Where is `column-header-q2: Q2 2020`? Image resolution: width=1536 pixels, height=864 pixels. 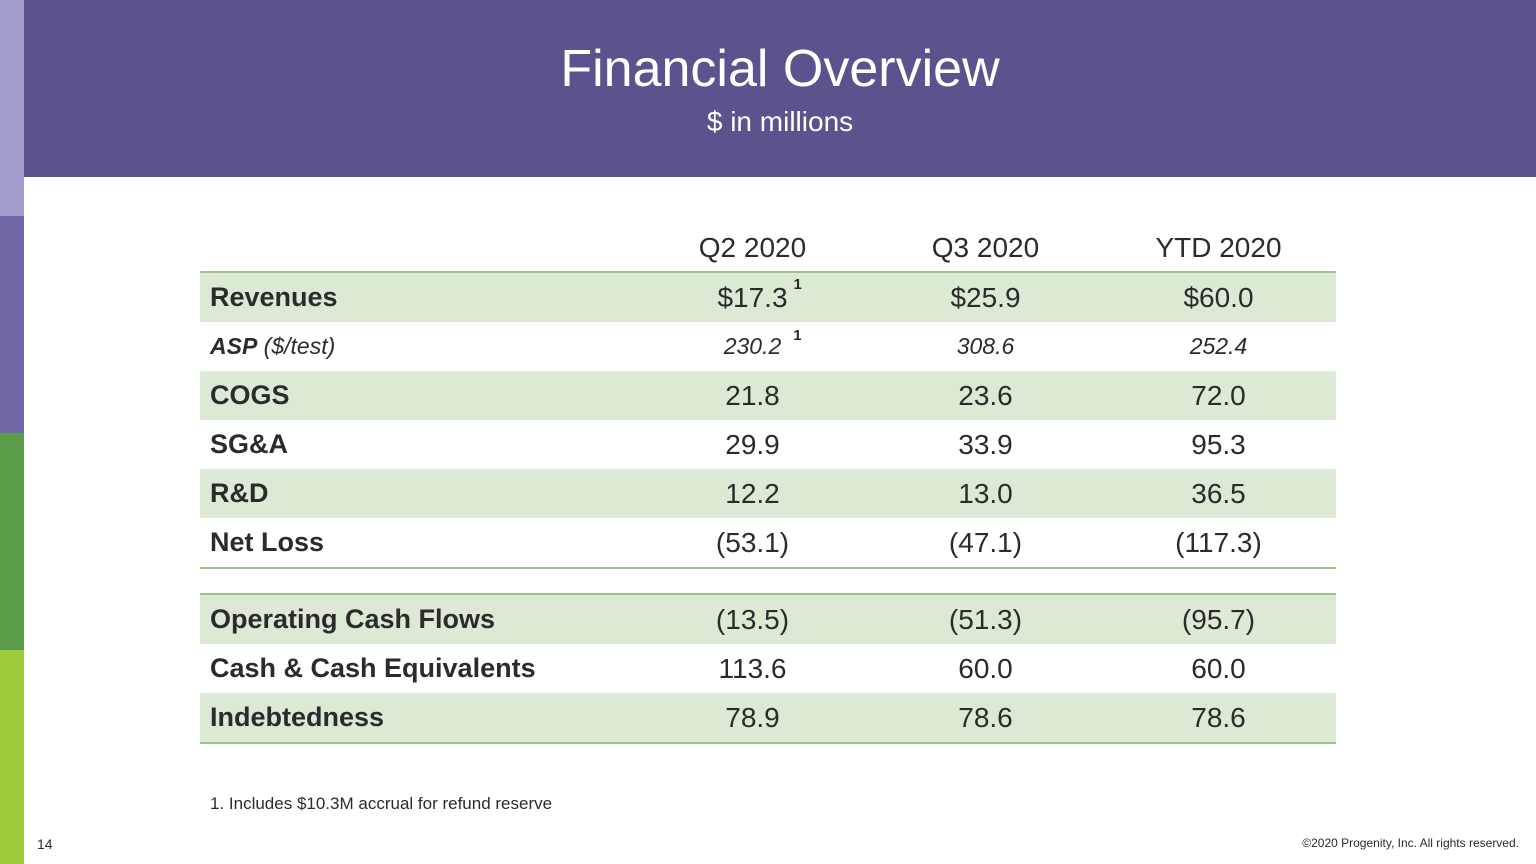 column-header-q2: Q2 2020 is located at coordinates (752, 247).